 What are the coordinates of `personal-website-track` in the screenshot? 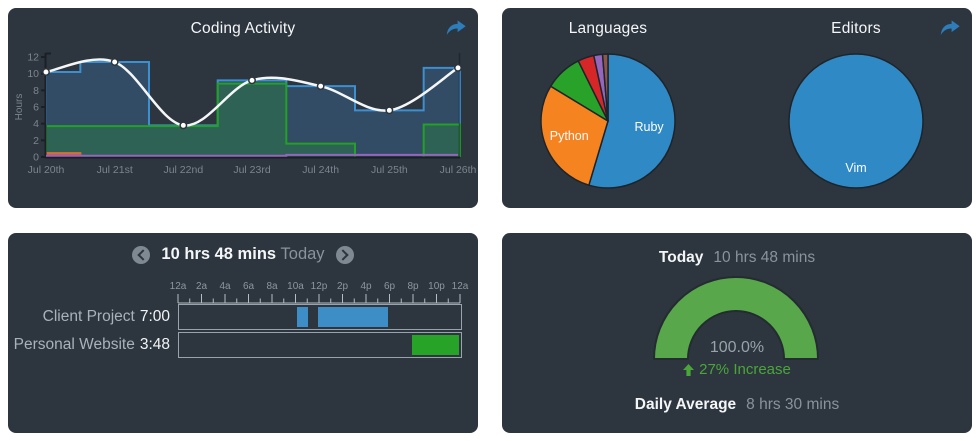 It's located at (320, 345).